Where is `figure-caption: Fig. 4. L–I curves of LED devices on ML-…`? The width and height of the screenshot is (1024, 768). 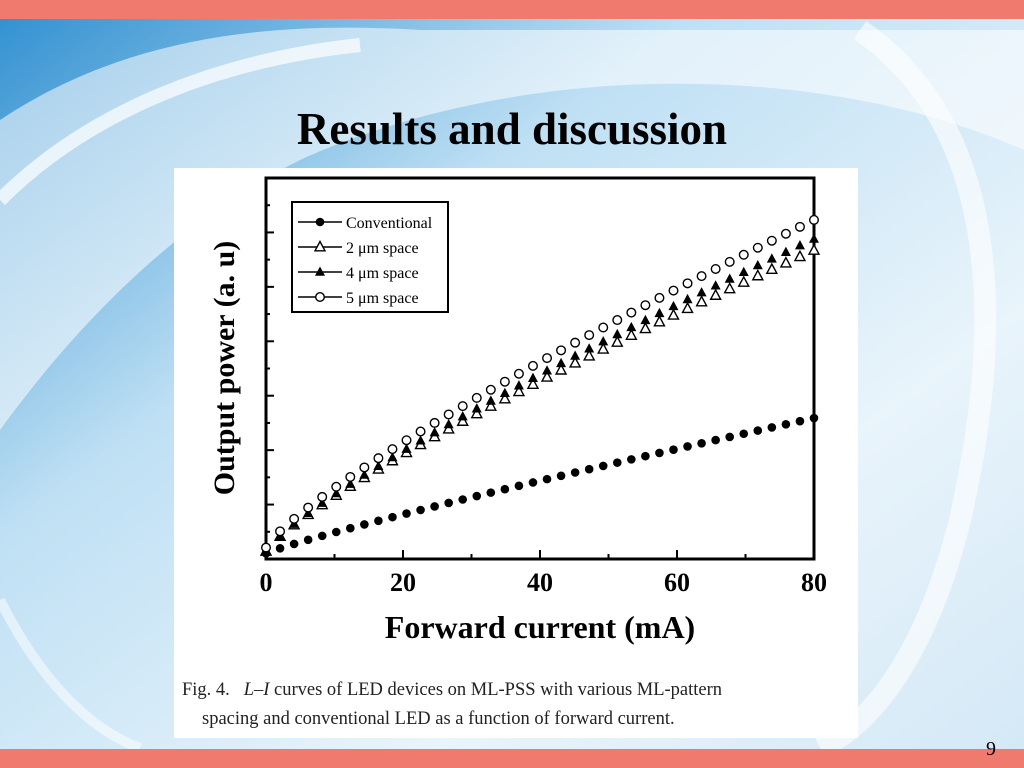
figure-caption: Fig. 4. L–I curves of LED devices on ML-… is located at coordinates (520, 705).